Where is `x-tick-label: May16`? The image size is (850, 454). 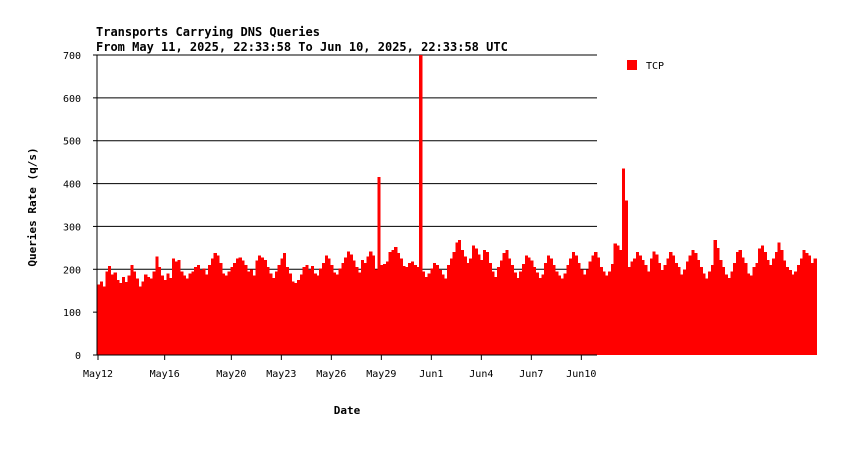
x-tick-label: May16 is located at coordinates (165, 374).